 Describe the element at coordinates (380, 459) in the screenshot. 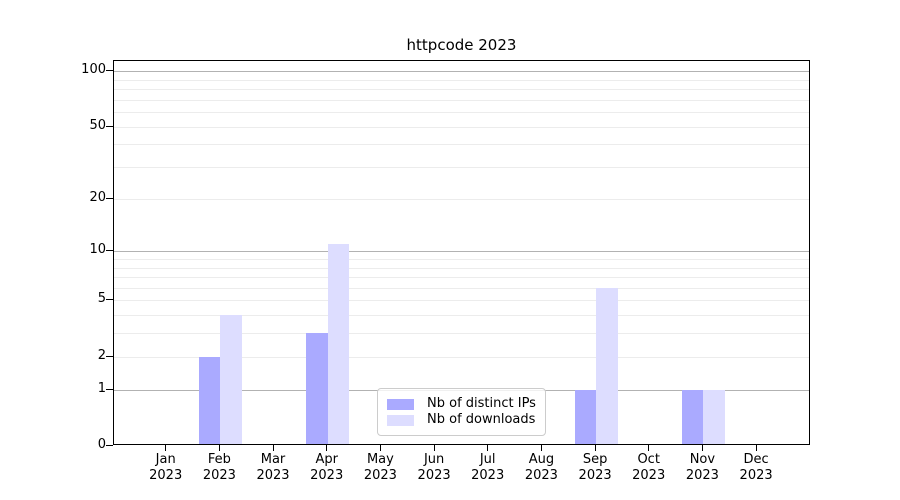

I see `x-tick-label-4-line1: May` at that location.